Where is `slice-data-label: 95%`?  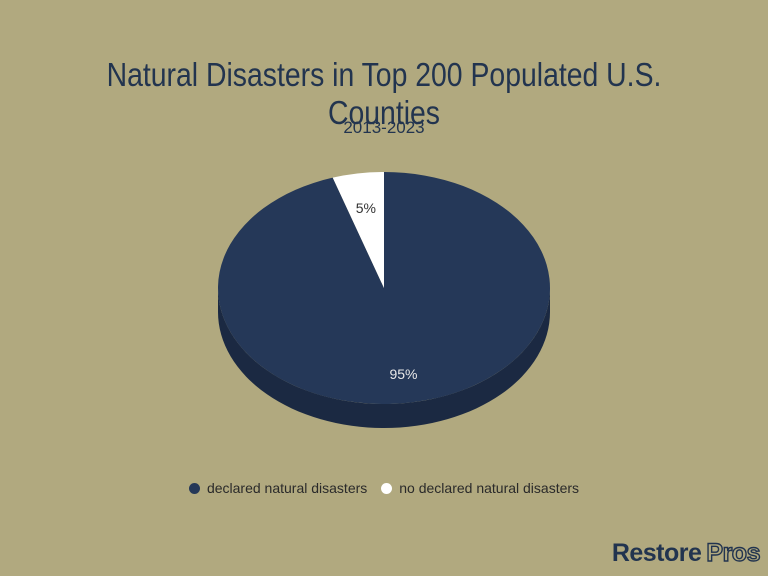 slice-data-label: 95% is located at coordinates (403, 374).